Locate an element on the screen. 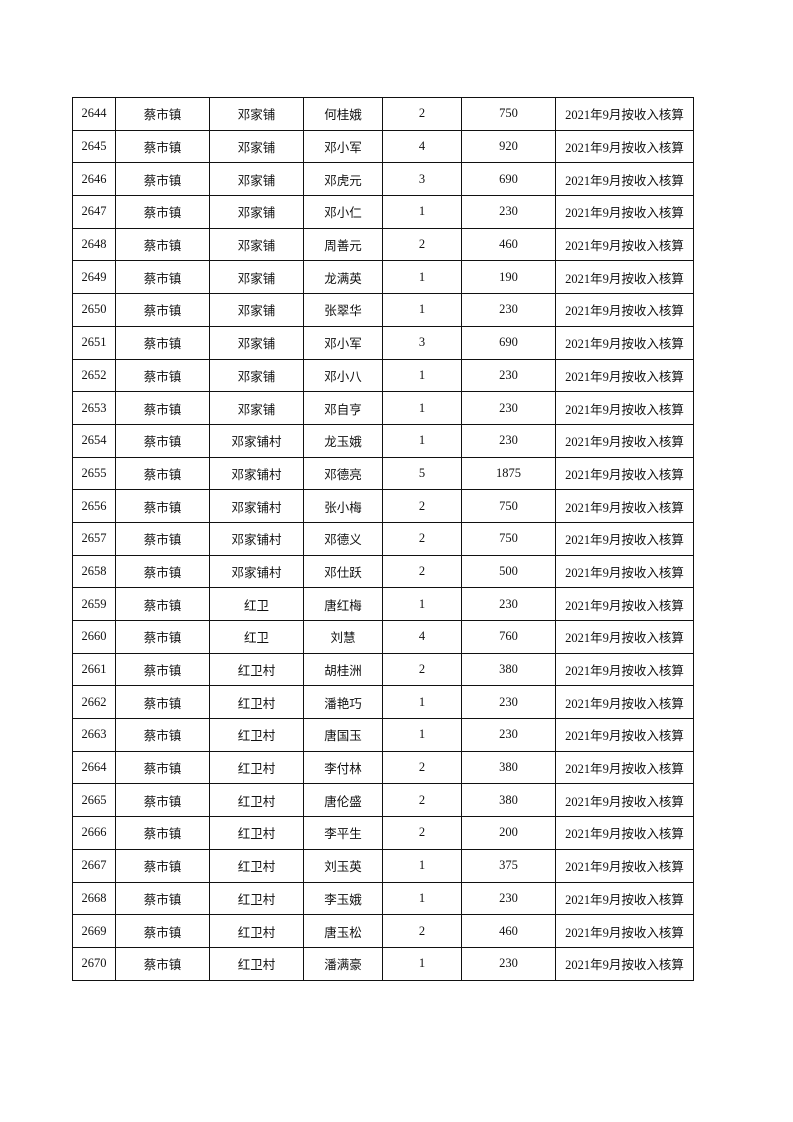 This screenshot has width=793, height=1122. name-cell: 唐国玉 is located at coordinates (343, 735).